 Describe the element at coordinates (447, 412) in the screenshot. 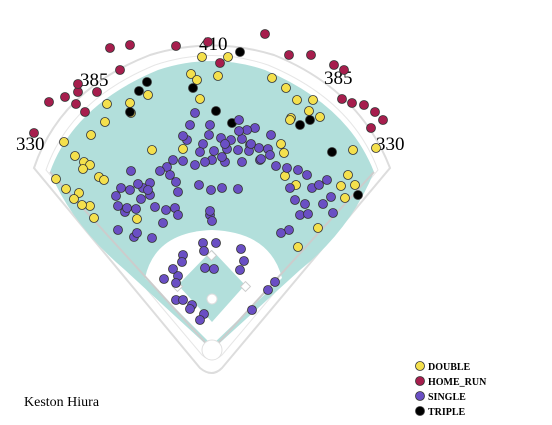

I see `legend-label-triple: TRIPLE` at that location.